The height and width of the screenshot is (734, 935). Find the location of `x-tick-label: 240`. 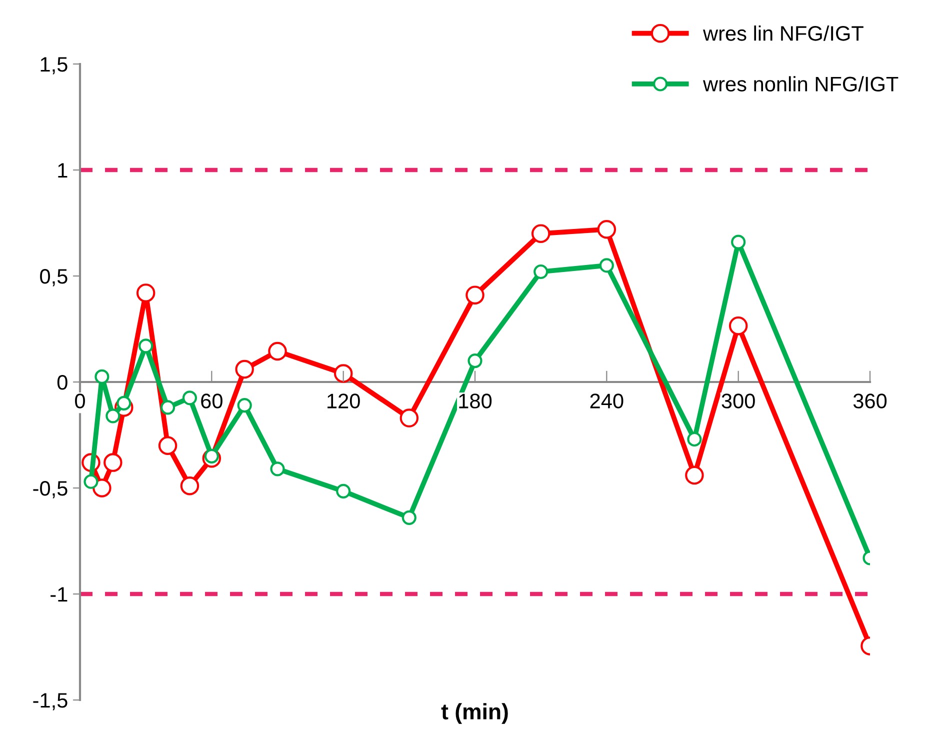

x-tick-label: 240 is located at coordinates (607, 401).